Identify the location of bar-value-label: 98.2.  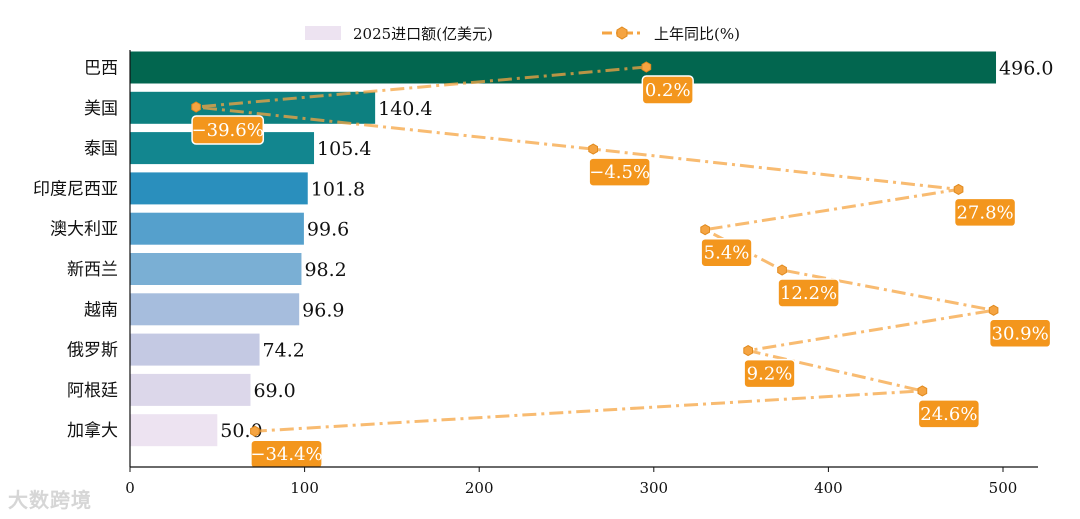
(325, 270).